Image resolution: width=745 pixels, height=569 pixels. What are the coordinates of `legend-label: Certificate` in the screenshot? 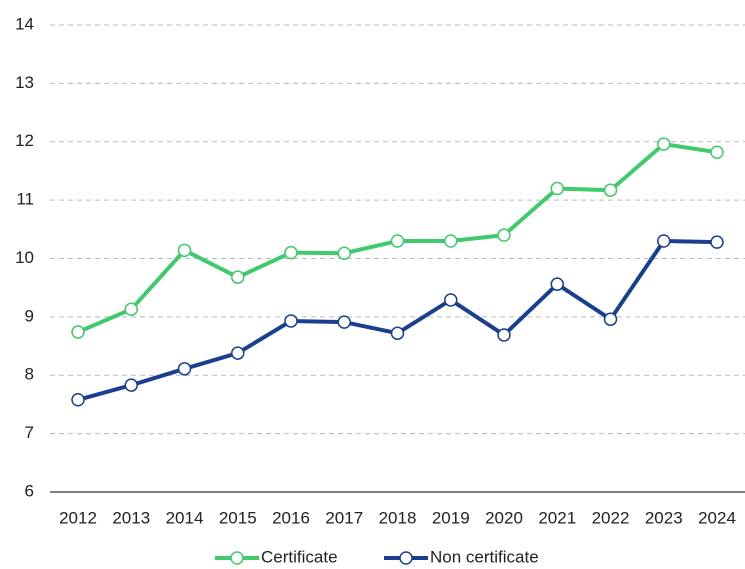 It's located at (299, 556).